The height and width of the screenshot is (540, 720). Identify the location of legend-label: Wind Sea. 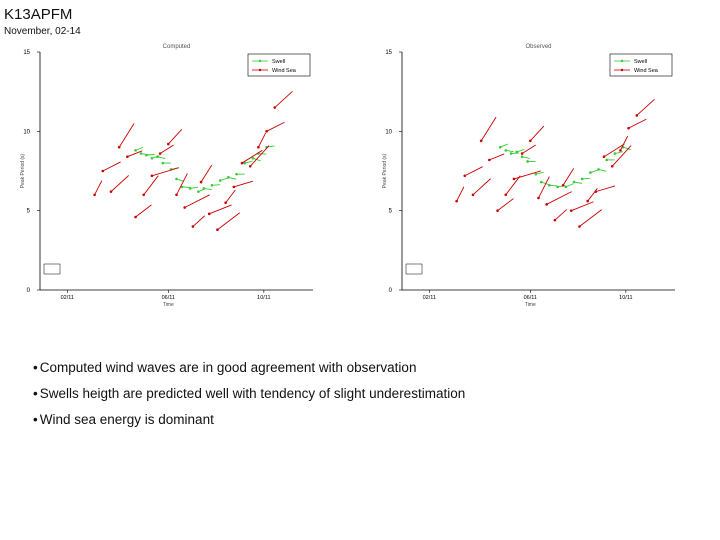
(646, 71).